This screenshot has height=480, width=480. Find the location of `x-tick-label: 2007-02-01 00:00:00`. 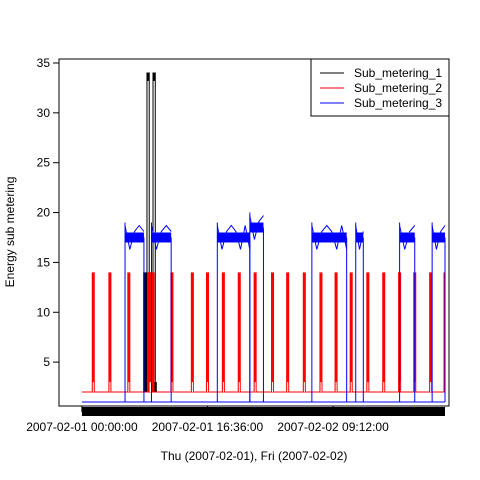

x-tick-label: 2007-02-01 00:00:00 is located at coordinates (82, 427).